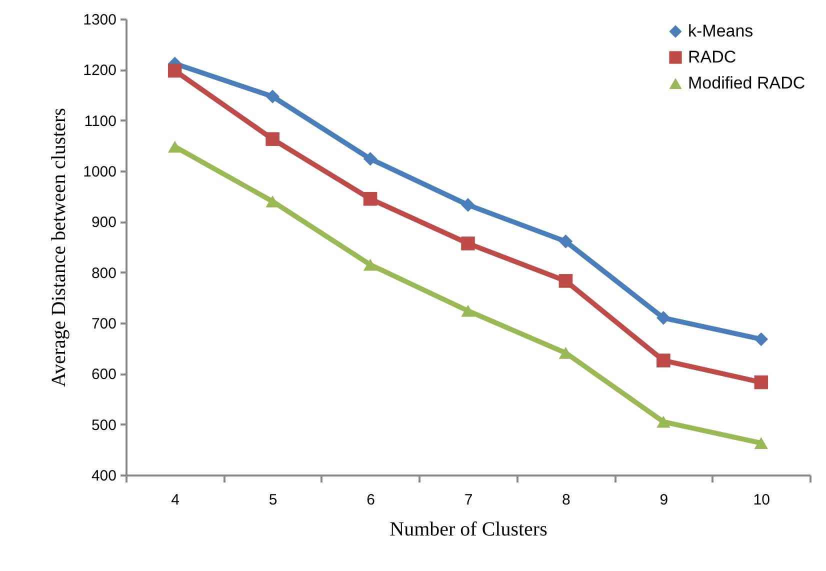 This screenshot has height=571, width=826. Describe the element at coordinates (664, 500) in the screenshot. I see `x-tick-label: 9` at that location.